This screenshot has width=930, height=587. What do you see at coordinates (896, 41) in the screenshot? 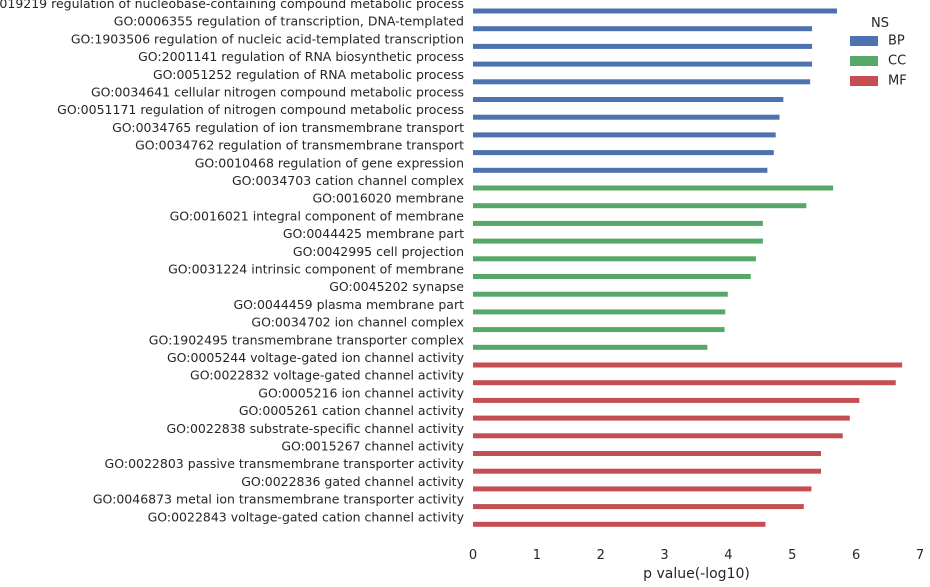
I see `legend-label-bp: BP` at bounding box center [896, 41].